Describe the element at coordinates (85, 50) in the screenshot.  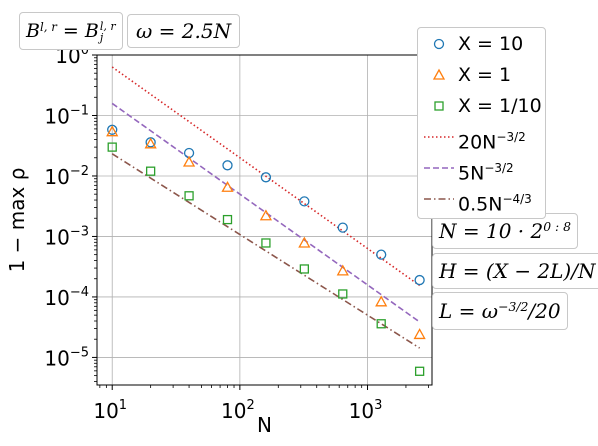
I see `y-tick-exponent: 0` at that location.